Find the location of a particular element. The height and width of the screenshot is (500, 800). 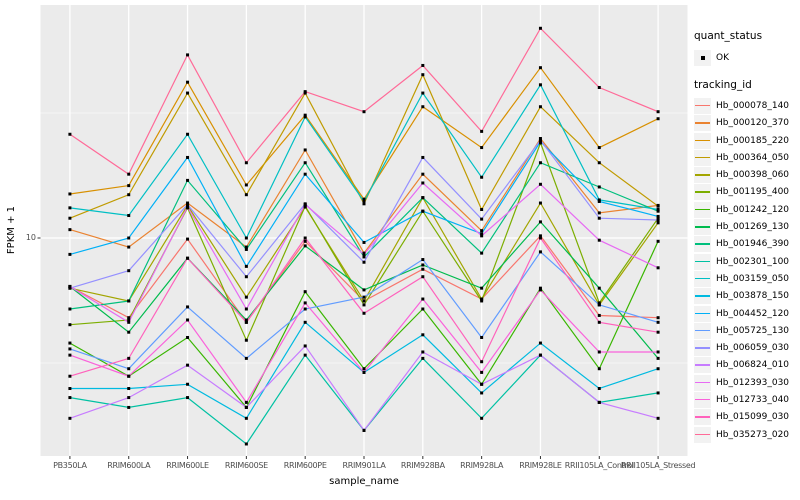

legend-entry: Hb_001269_130 is located at coordinates (746, 227).